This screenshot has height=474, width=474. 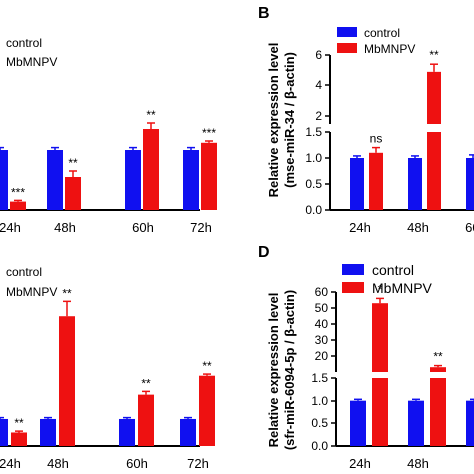 What do you see at coordinates (289, 370) in the screenshot?
I see `y-axis-label-units: (sfr-miR-6094-5p / β-actin)` at bounding box center [289, 370].